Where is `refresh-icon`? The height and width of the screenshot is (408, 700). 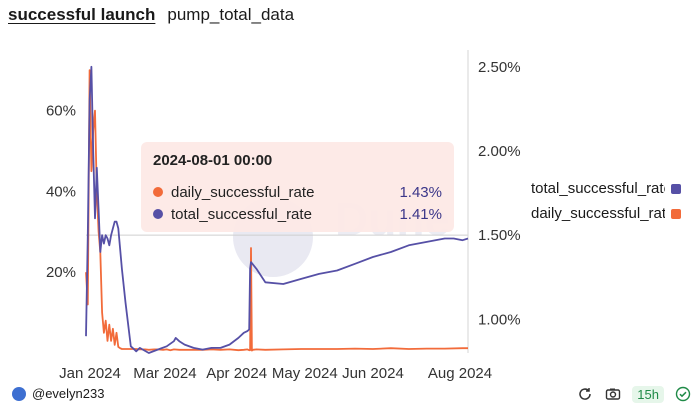 refresh-icon is located at coordinates (585, 394).